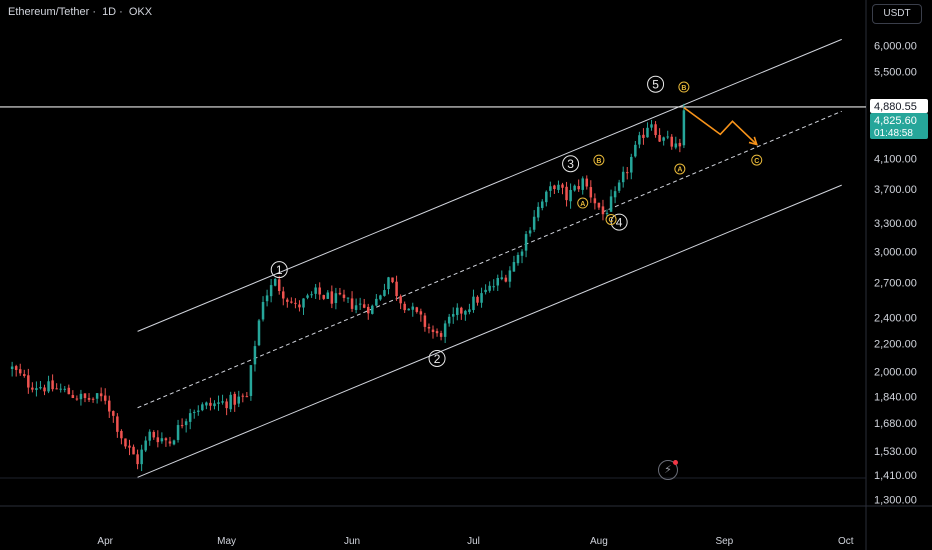 The width and height of the screenshot is (932, 550). Describe the element at coordinates (895, 107) in the screenshot. I see `resistance-tag-text: 4,880.55` at that location.